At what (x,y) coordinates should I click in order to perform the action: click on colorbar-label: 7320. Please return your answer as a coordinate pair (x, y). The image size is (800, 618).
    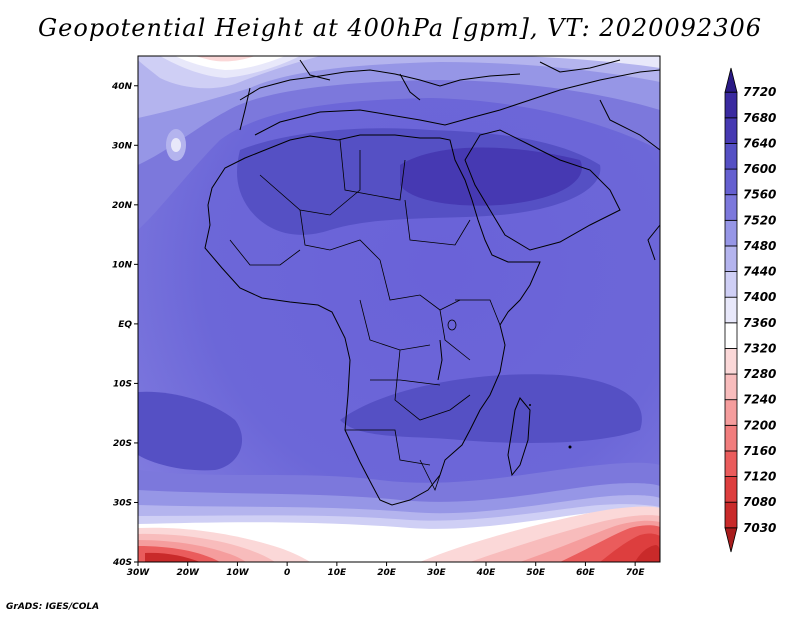
    Looking at the image, I should click on (759, 348).